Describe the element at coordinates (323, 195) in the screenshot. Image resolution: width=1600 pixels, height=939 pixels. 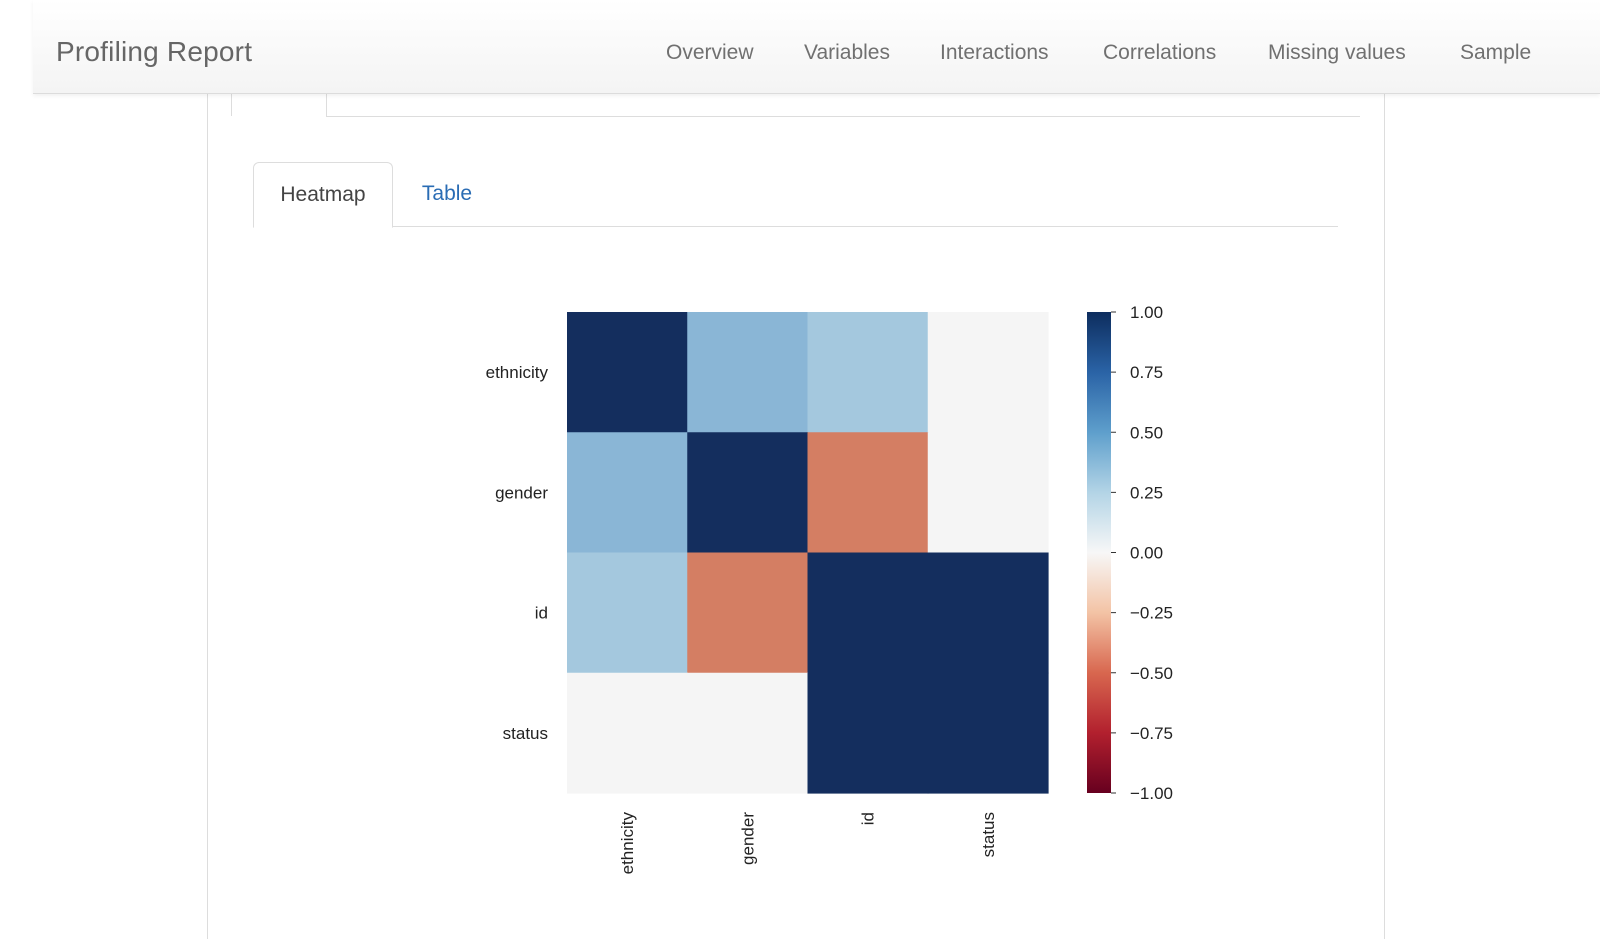
I see `tab-heatmap: Heatmap` at that location.